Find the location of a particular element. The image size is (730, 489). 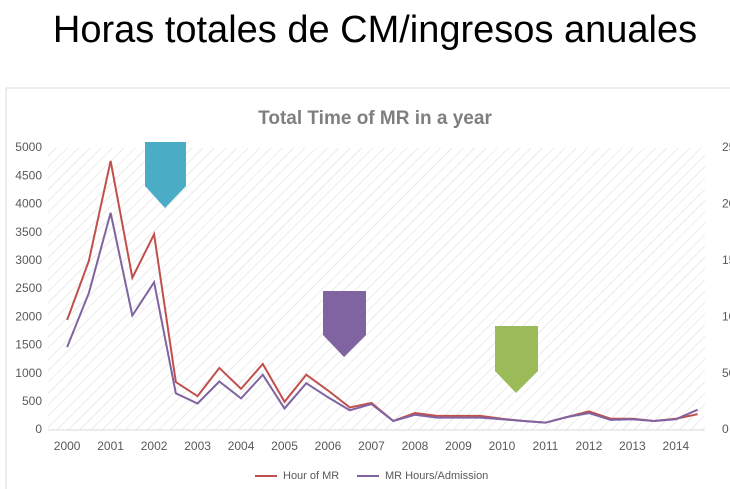

legend-label: Hour of MR is located at coordinates (311, 476).